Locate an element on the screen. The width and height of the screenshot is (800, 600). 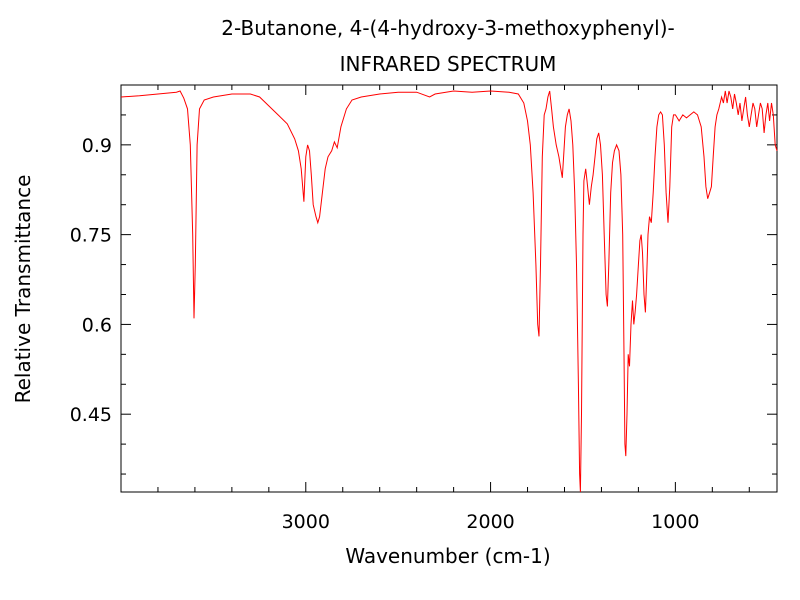
y-axis-label: Relative Transmittance is located at coordinates (23, 289).